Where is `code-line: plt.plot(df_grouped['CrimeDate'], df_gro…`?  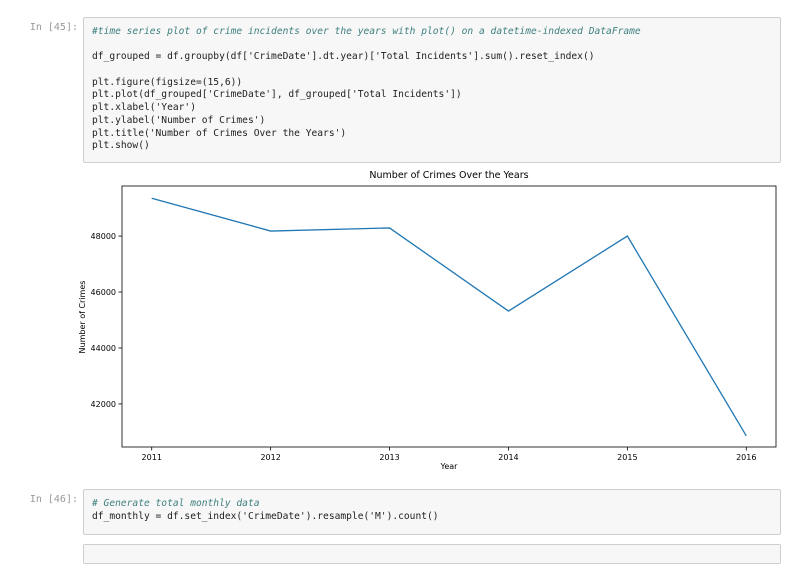
code-line: plt.plot(df_grouped['CrimeDate'], df_gro… is located at coordinates (277, 95).